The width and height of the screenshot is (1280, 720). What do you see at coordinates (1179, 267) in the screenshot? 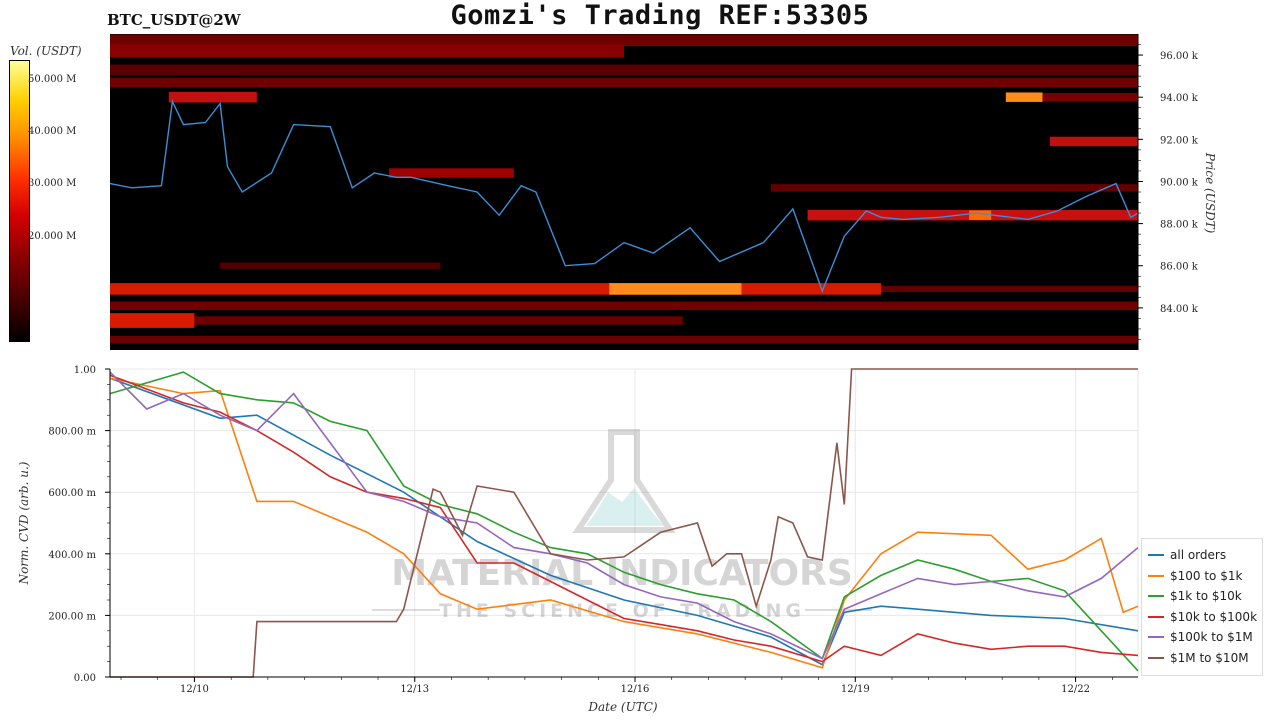
I see `price-tick-label: 86.00 k` at bounding box center [1179, 267].